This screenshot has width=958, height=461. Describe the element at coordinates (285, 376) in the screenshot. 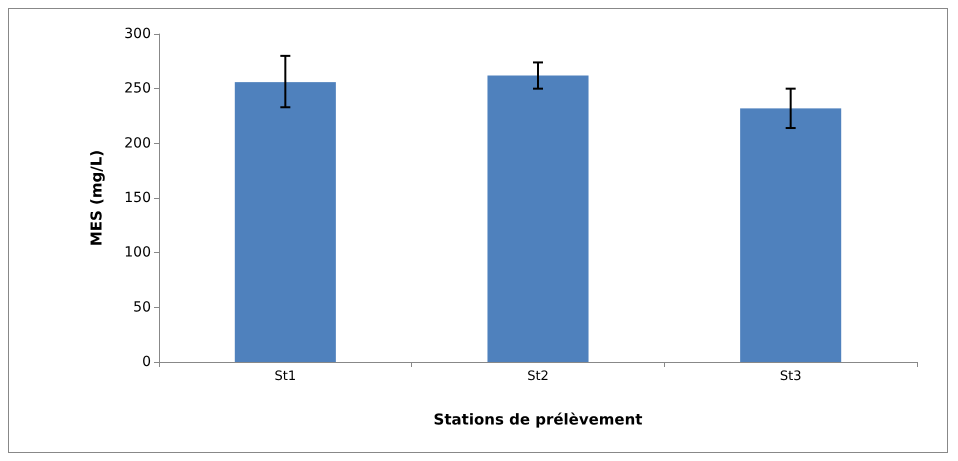

I see `x-tick-label: St1` at that location.